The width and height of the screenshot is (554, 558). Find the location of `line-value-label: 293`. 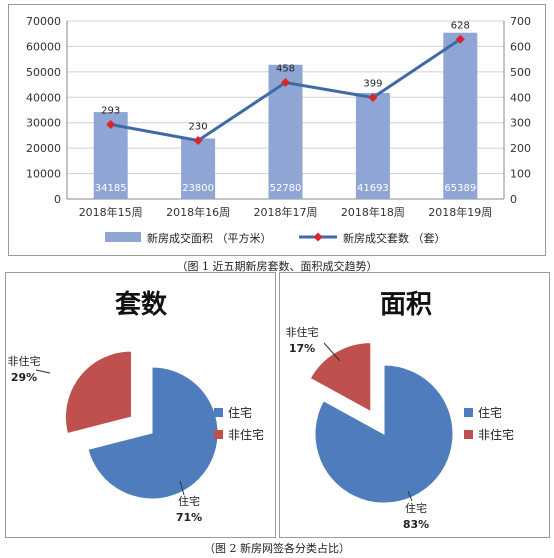

line-value-label: 293 is located at coordinates (110, 110).